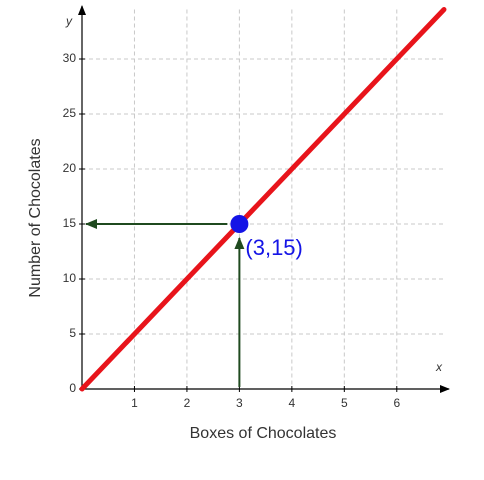 The height and width of the screenshot is (480, 484). I want to click on x-axis-letter: x, so click(439, 367).